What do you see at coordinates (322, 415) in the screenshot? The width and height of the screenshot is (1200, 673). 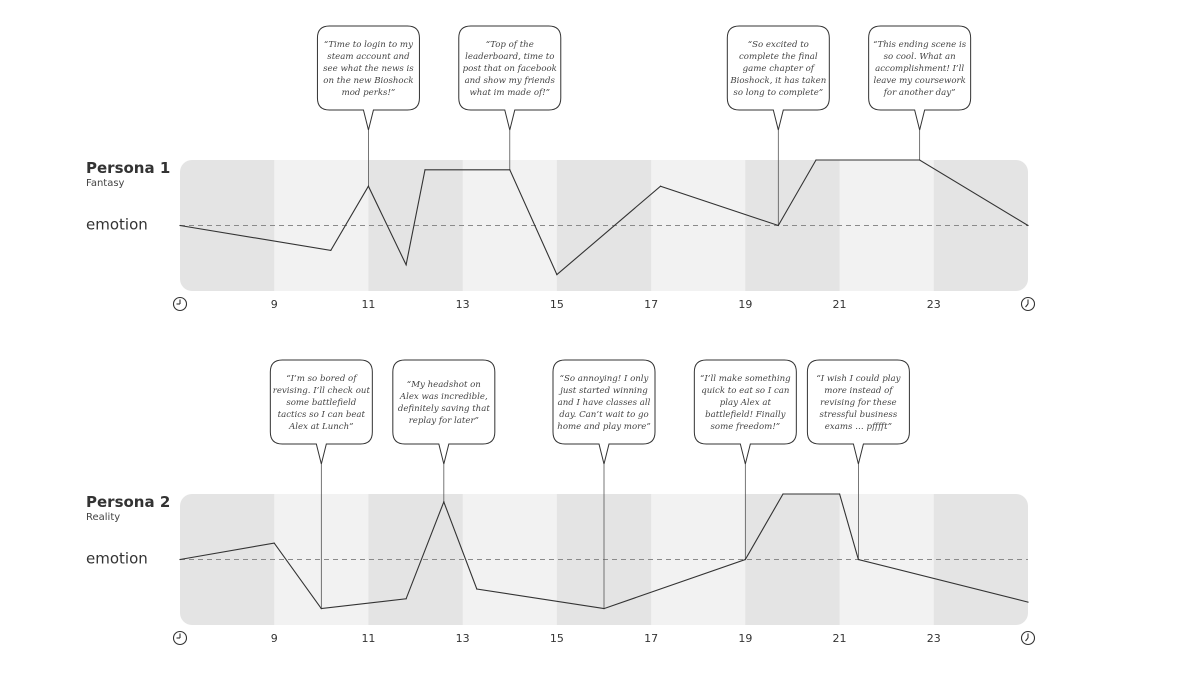 I see `quote-line: tactics so I can beat` at bounding box center [322, 415].